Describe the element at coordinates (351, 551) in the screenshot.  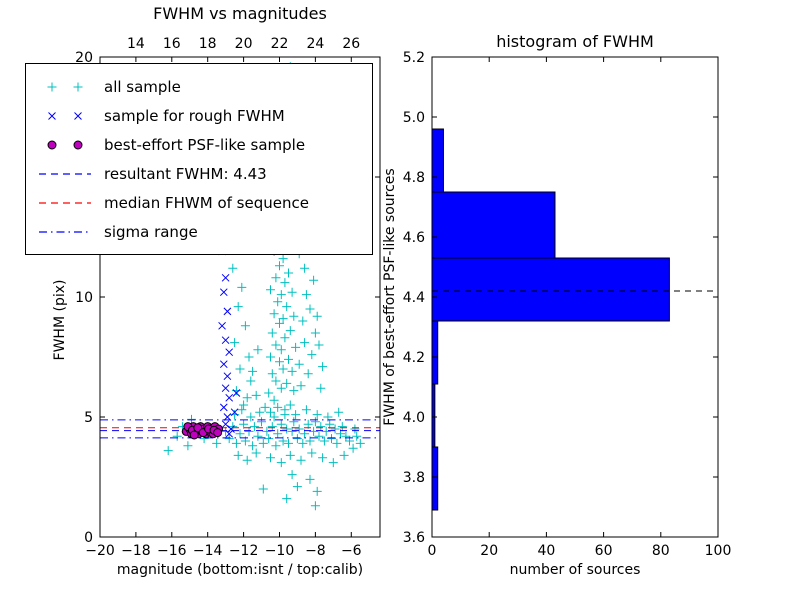
I see `x-tick-label: −6` at that location.